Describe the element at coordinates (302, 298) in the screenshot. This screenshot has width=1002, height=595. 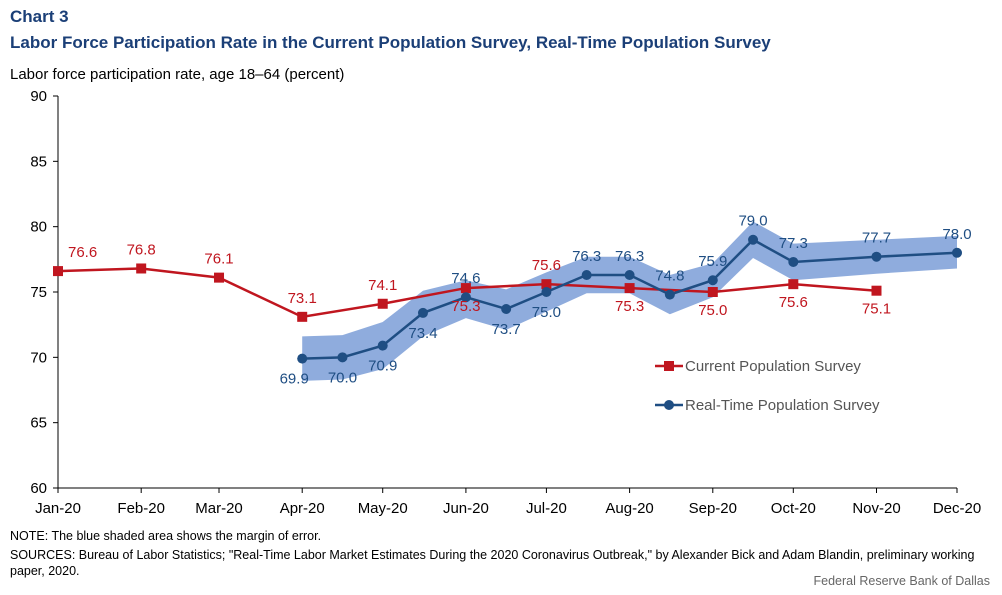
I see `cps-data-label: 73.1` at that location.